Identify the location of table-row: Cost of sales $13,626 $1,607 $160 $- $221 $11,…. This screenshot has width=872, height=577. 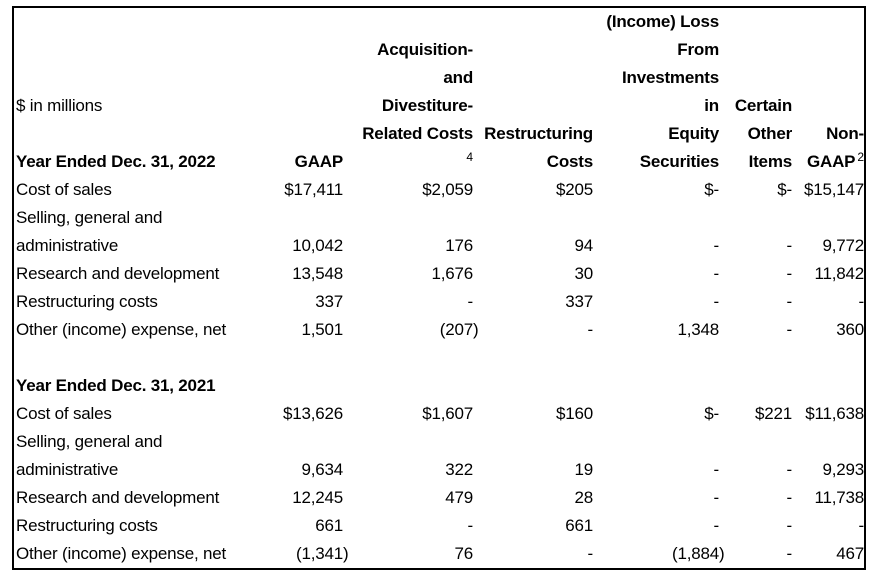
(439, 414).